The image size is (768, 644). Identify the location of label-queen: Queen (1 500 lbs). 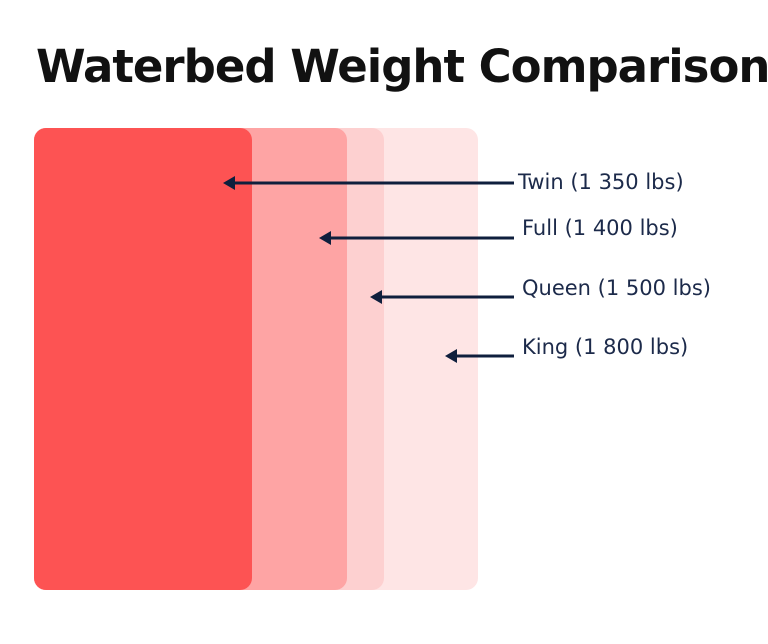
(616, 288).